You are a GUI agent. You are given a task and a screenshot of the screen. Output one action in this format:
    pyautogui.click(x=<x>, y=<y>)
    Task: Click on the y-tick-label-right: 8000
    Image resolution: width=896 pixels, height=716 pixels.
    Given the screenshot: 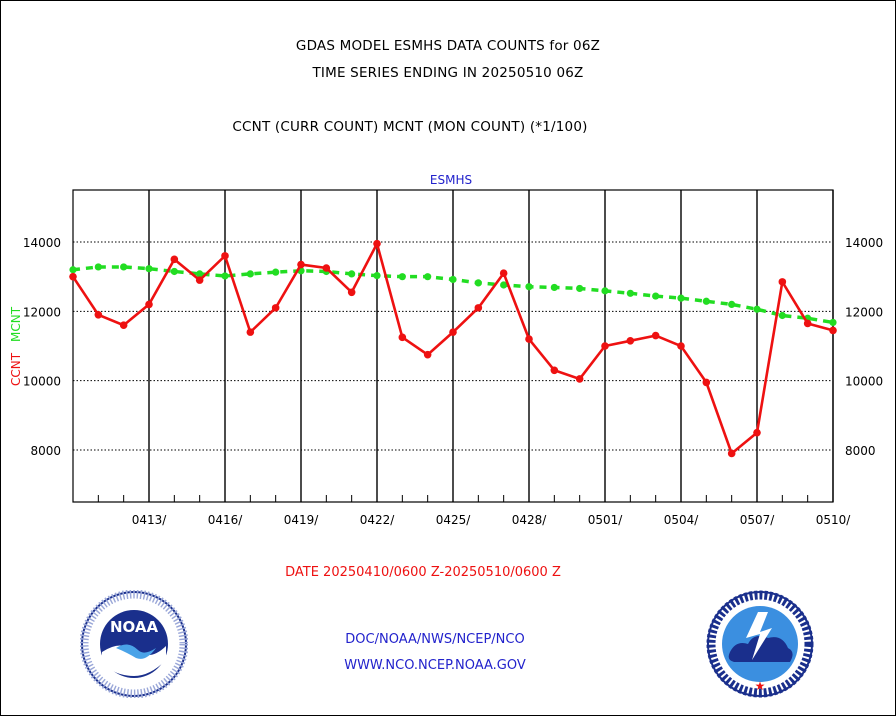 What is the action you would take?
    pyautogui.click(x=860, y=451)
    